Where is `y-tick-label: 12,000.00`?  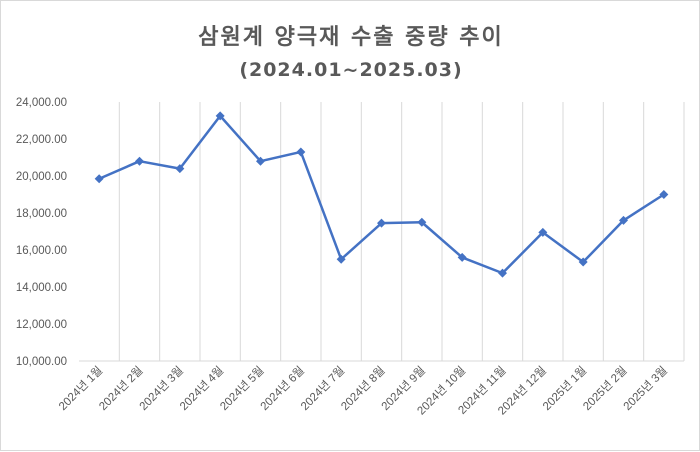 y-tick-label: 12,000.00 is located at coordinates (41, 325).